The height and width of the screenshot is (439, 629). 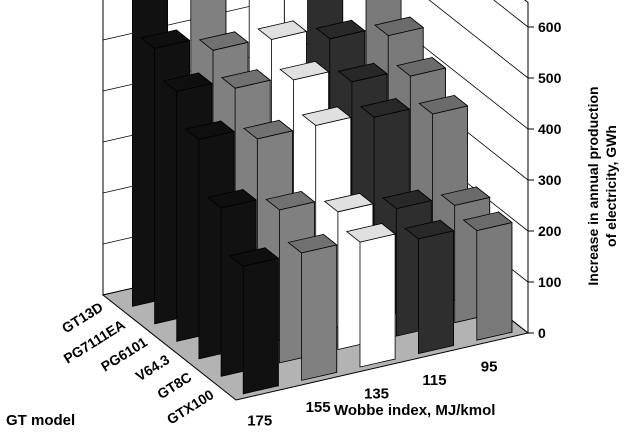 What do you see at coordinates (550, 231) in the screenshot?
I see `z-tick-label: 200` at bounding box center [550, 231].